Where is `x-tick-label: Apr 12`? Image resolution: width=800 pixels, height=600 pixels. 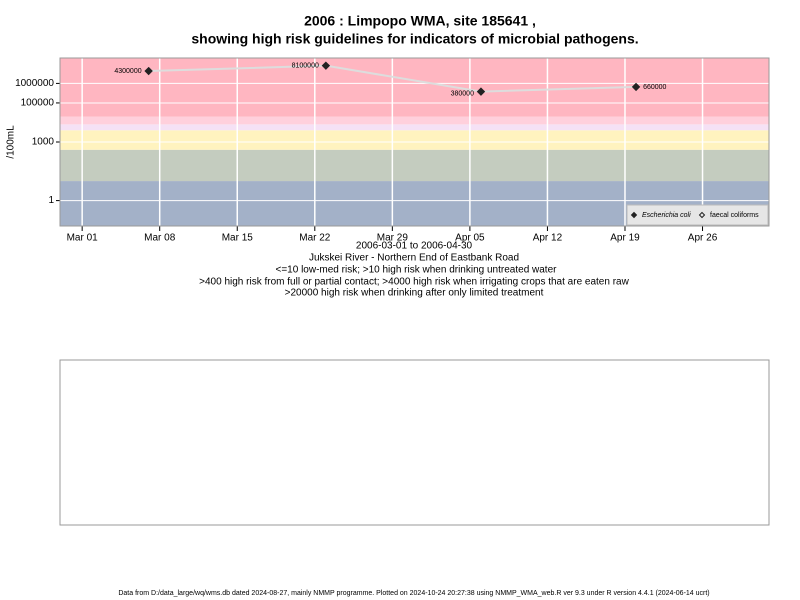 x-tick-label: Apr 12 is located at coordinates (548, 238).